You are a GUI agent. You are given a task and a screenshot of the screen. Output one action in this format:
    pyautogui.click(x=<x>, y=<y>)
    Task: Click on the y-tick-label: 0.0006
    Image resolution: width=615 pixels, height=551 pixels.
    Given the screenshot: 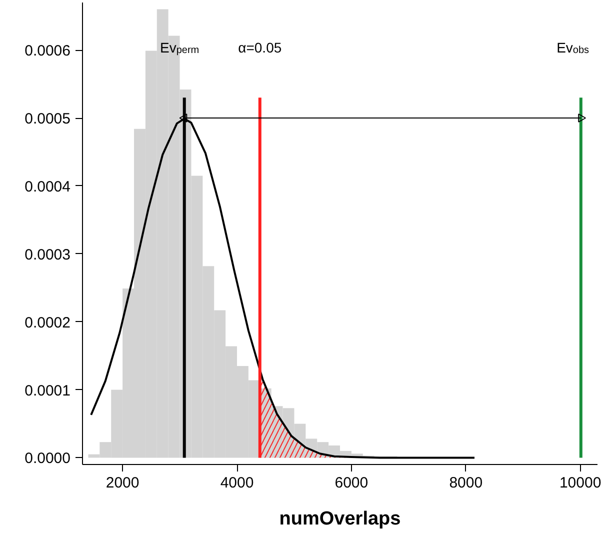 What is the action you would take?
    pyautogui.click(x=47, y=51)
    